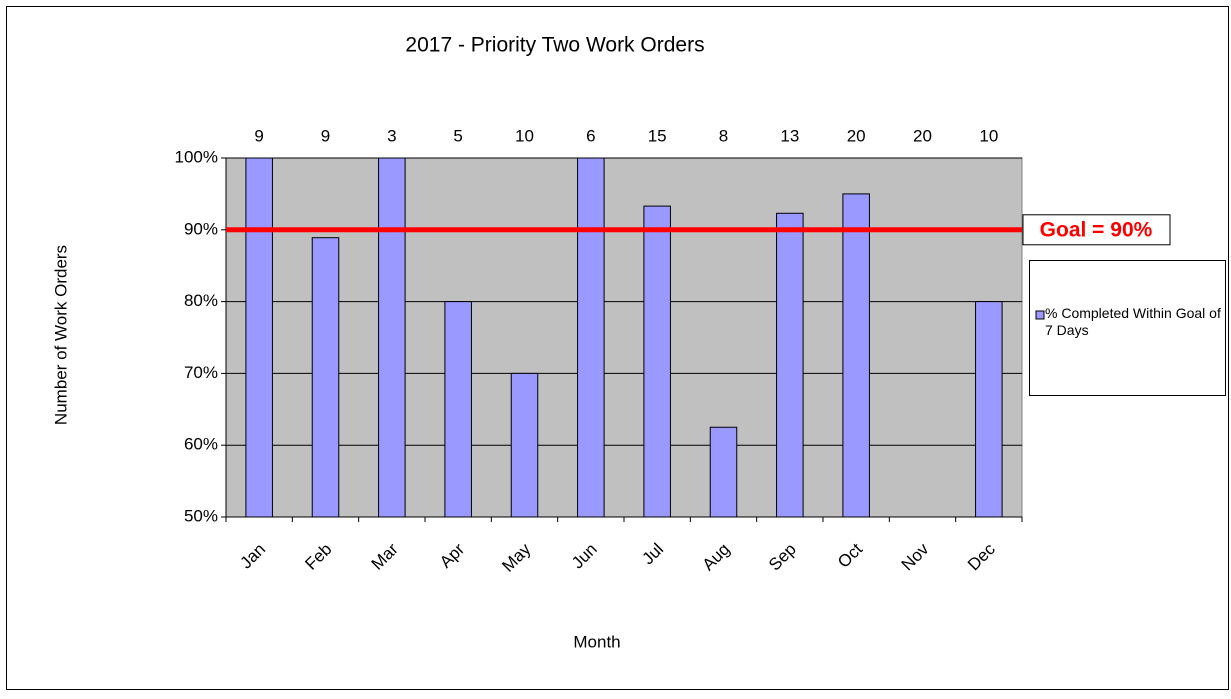 This screenshot has height=699, width=1231. I want to click on count-label: 5, so click(457, 135).